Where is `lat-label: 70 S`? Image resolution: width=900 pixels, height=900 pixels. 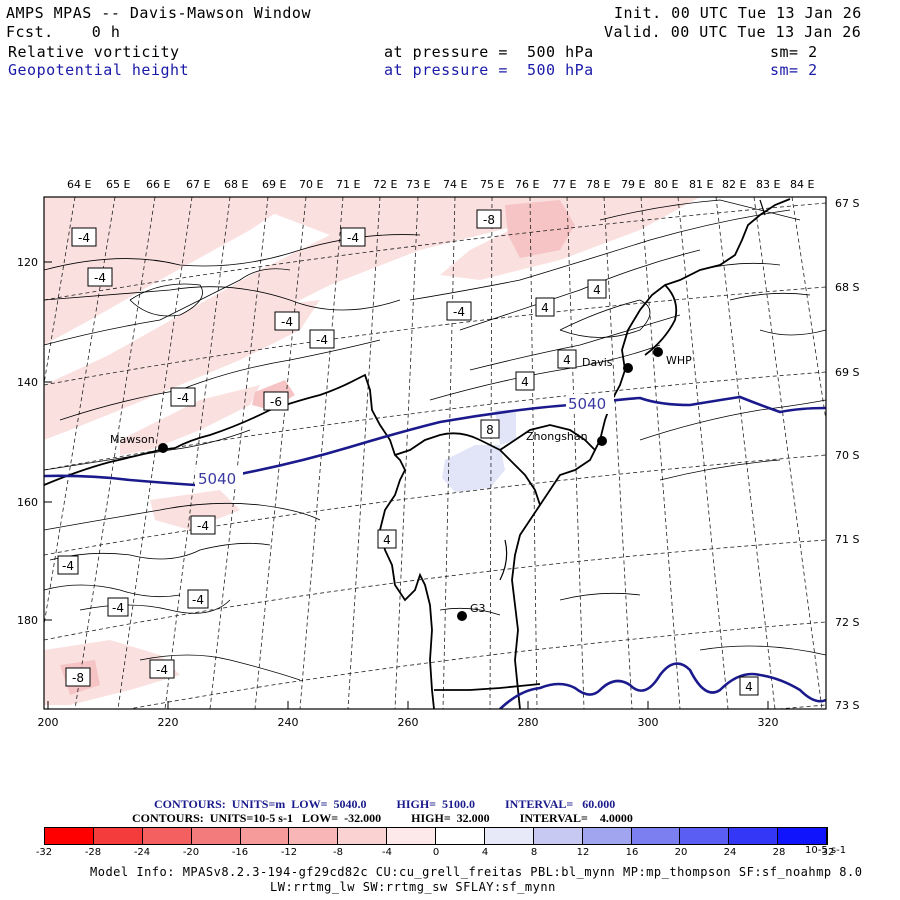 lat-label: 70 S is located at coordinates (847, 455).